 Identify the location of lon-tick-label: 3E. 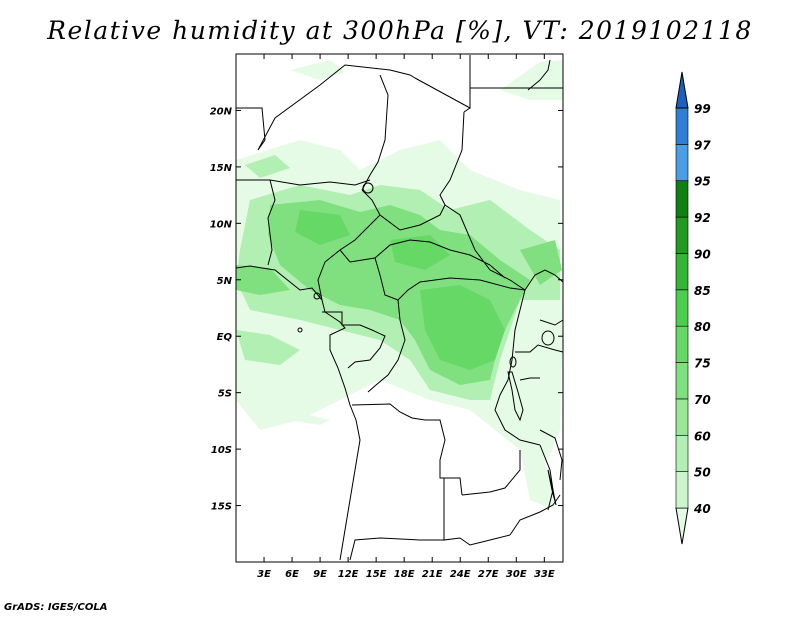
(264, 574).